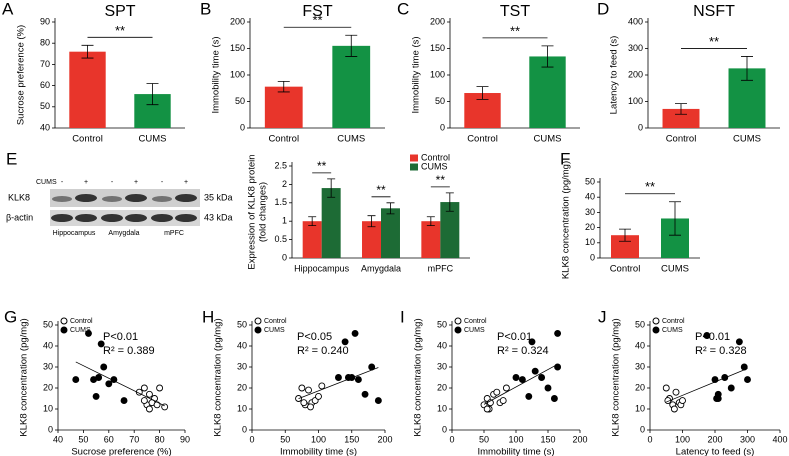  I want to click on legend-swatch, so click(414, 158).